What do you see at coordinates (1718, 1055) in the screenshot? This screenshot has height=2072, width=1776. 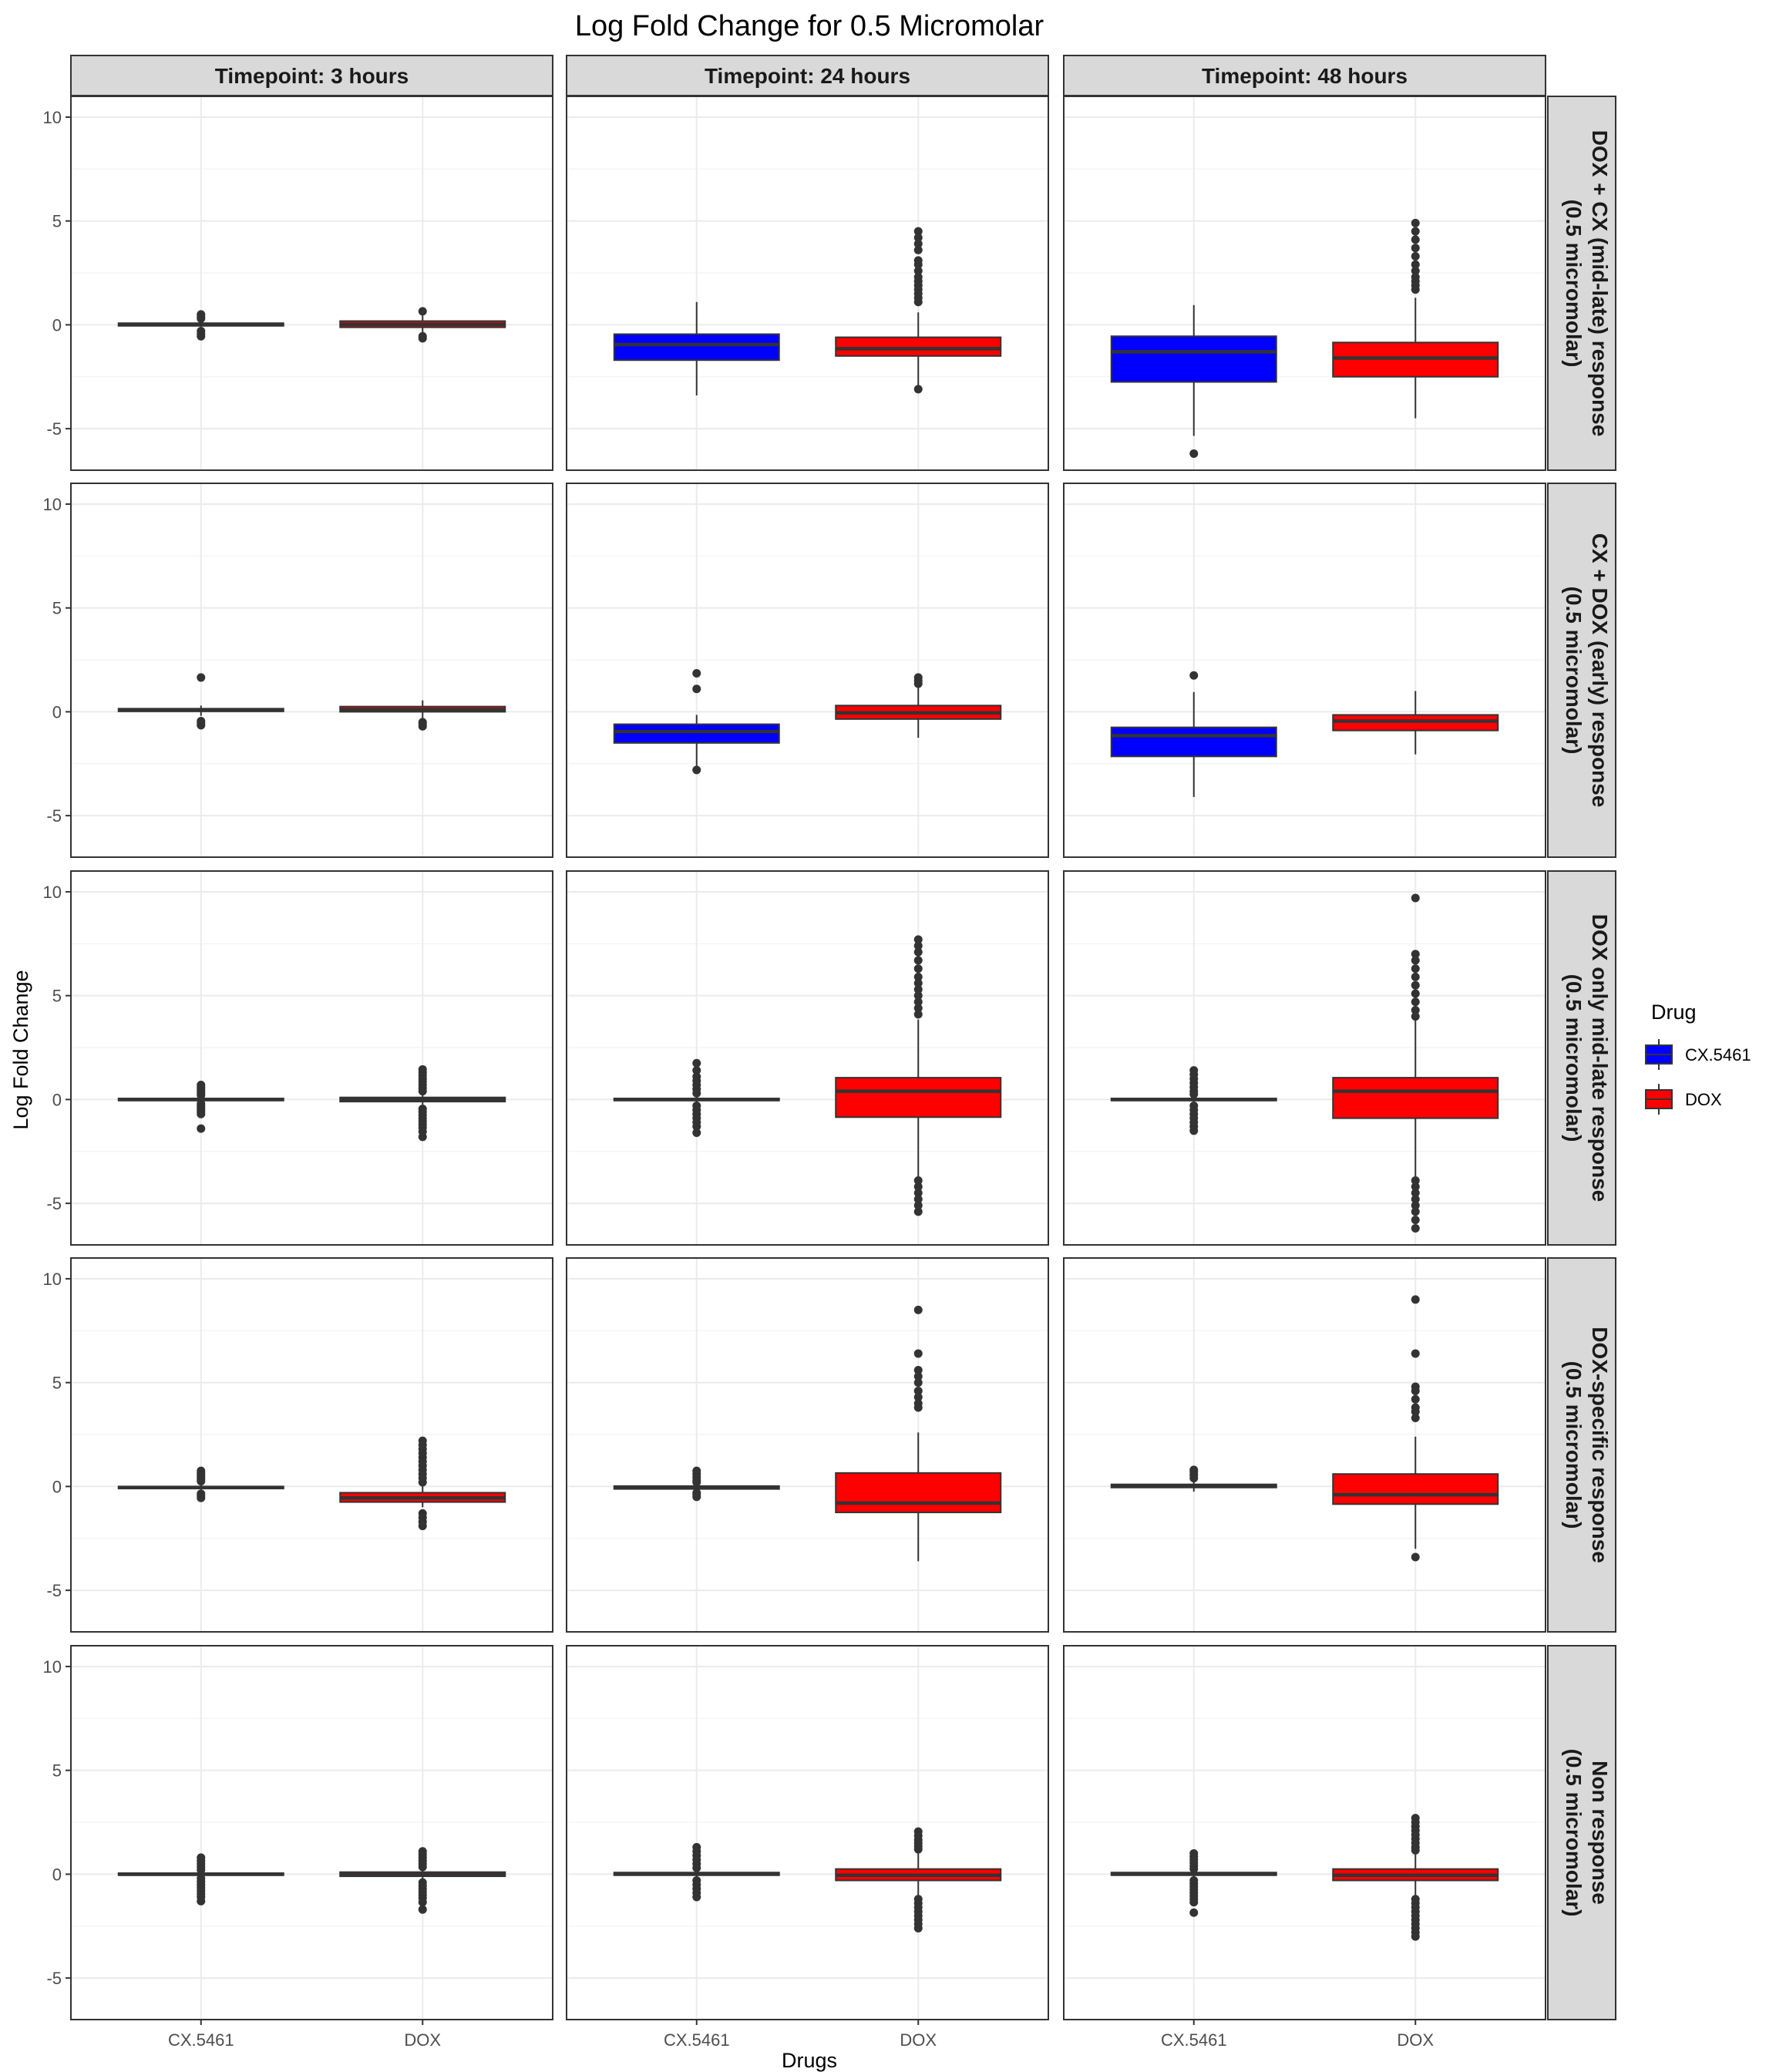 I see `legend-label: CX.5461` at bounding box center [1718, 1055].